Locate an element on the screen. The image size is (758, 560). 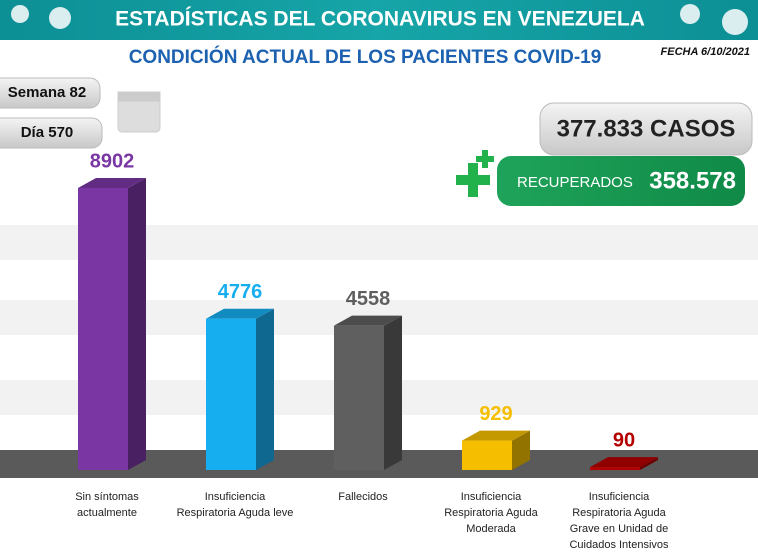
virus-icons is located at coordinates (379, 19).